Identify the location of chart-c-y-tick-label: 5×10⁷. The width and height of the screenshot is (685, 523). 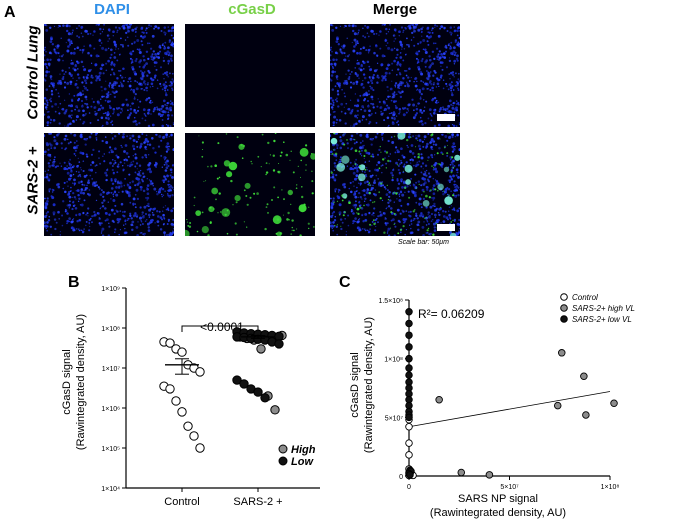
(394, 418).